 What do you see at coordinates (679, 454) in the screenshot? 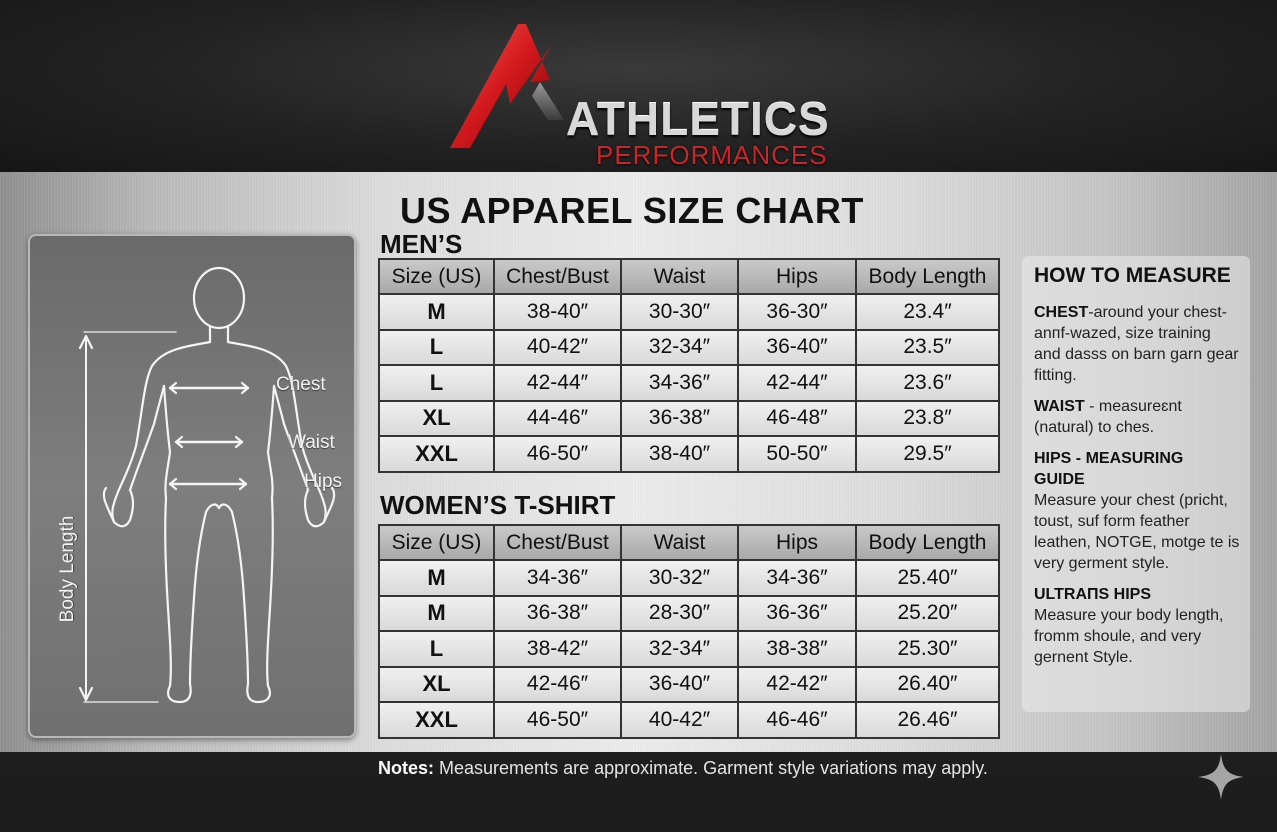
I see `waist-cell: 38-40″` at bounding box center [679, 454].